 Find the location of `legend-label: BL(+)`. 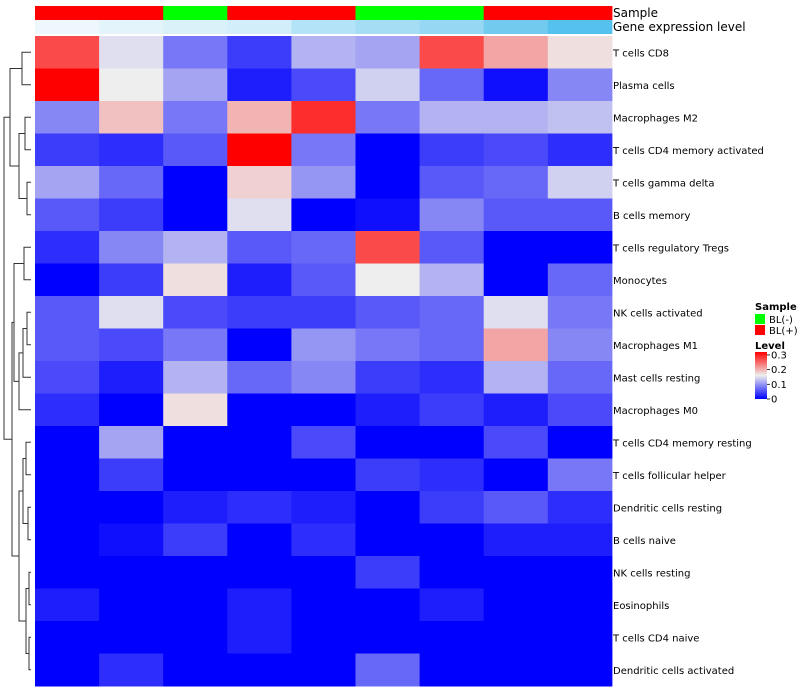

legend-label: BL(+) is located at coordinates (783, 331).